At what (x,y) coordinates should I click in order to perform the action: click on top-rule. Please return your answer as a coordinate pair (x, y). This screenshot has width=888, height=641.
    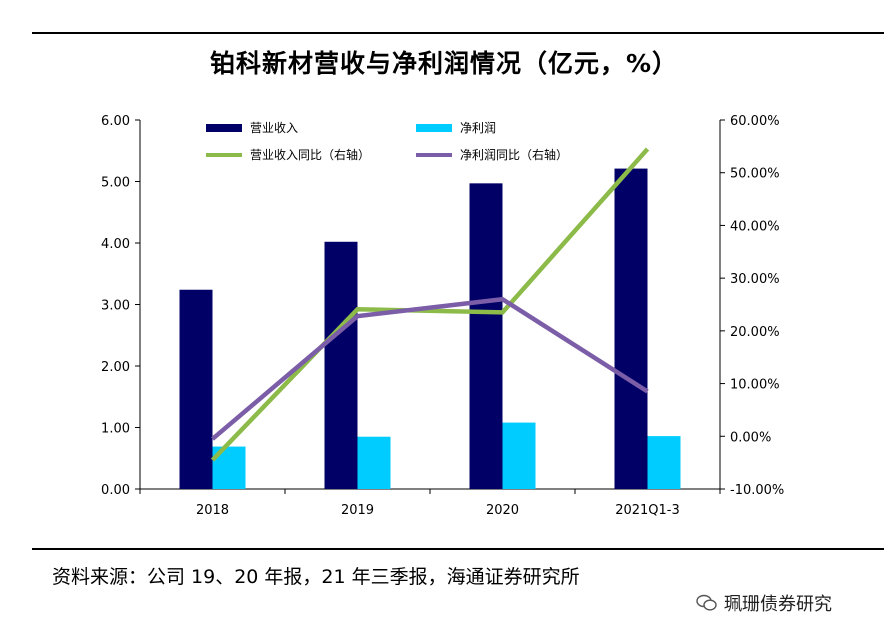
    Looking at the image, I should click on (458, 33).